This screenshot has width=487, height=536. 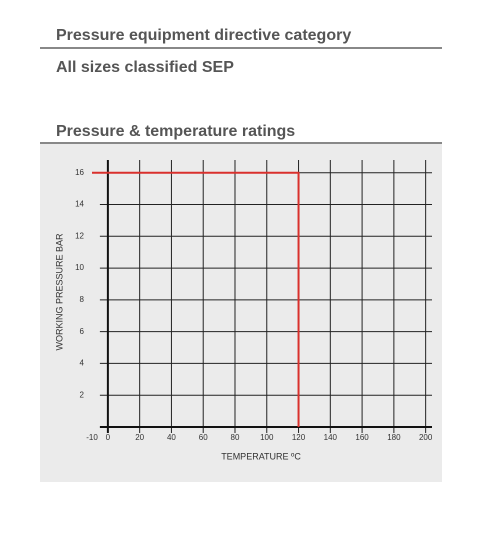 I want to click on y-tick-label: 4, so click(x=82, y=363).